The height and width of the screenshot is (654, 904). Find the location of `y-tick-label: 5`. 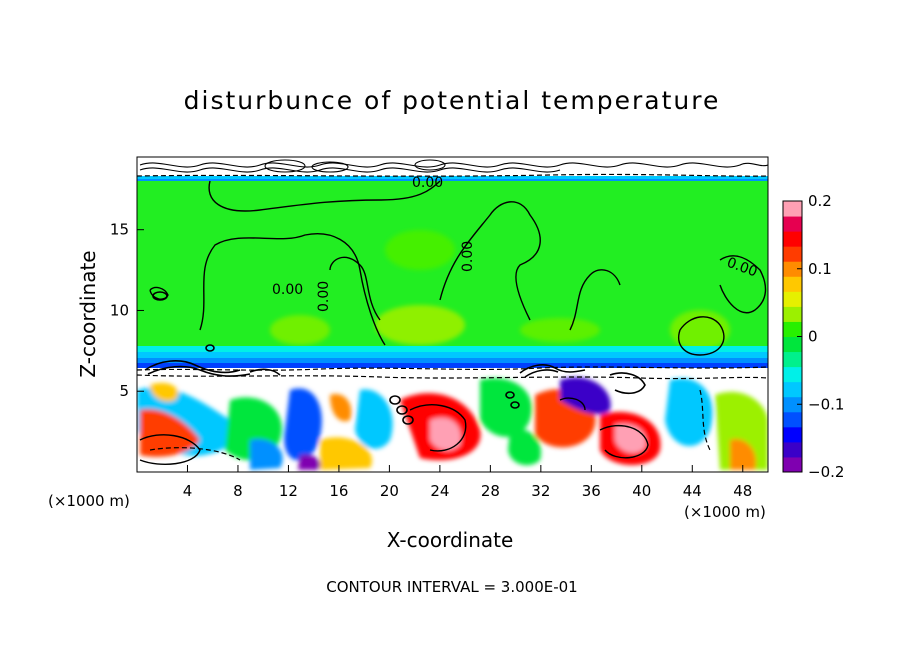

y-tick-label: 5 is located at coordinates (124, 391).